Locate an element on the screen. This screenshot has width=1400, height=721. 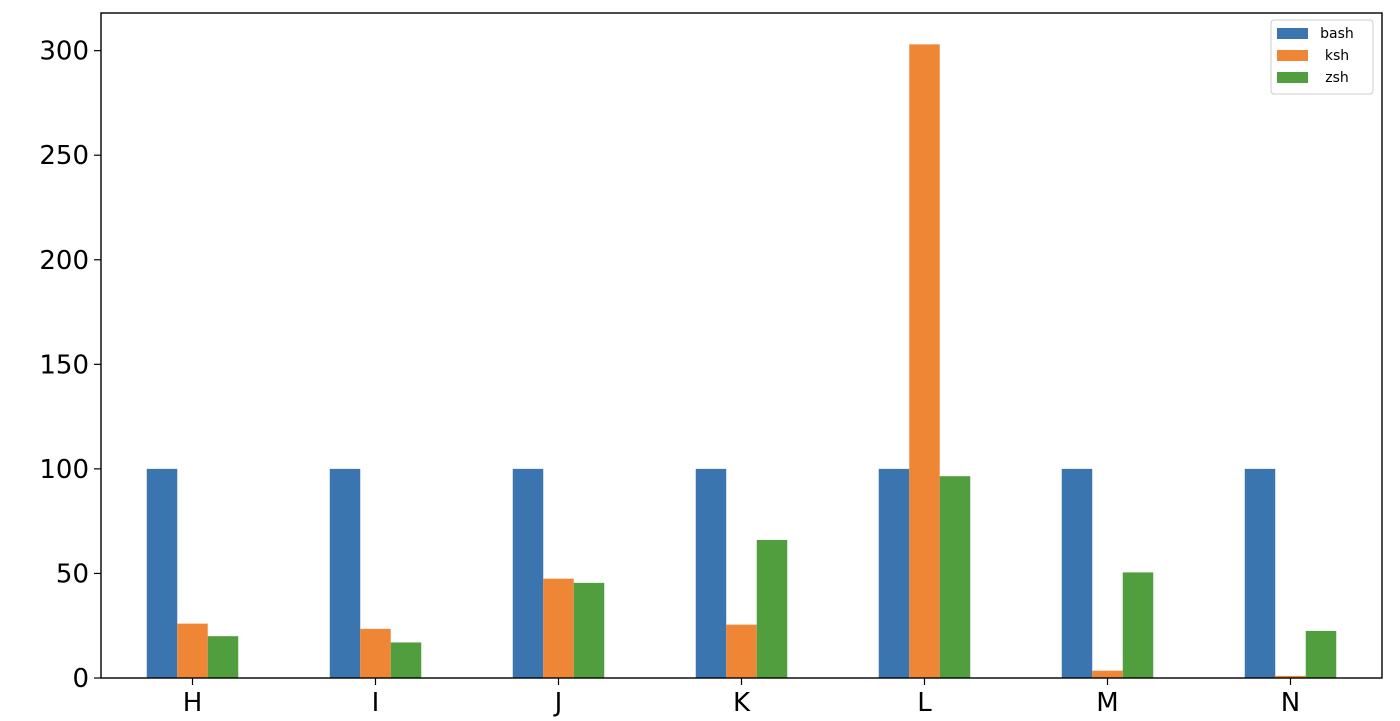
bar-bash-I is located at coordinates (345, 573).